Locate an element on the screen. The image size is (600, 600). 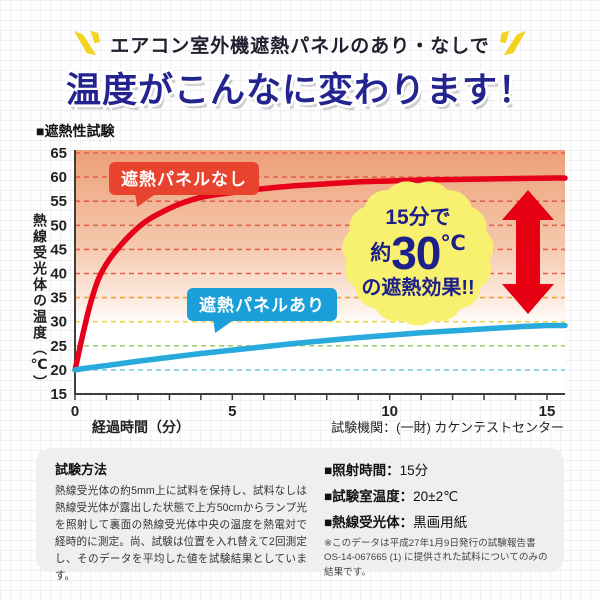
page-title: 温度がこんなに変わります！ is located at coordinates (299, 90).